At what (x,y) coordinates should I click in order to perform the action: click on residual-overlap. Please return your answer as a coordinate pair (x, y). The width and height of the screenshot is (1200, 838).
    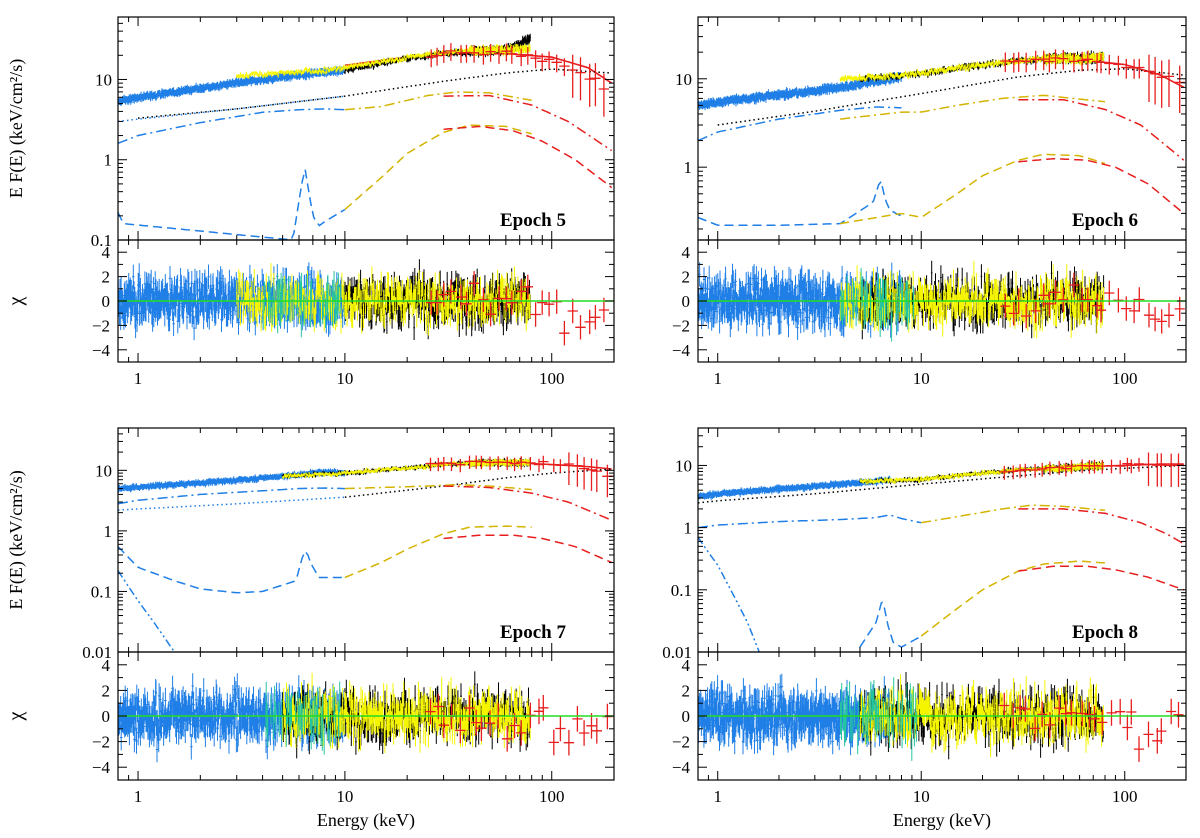
    Looking at the image, I should click on (303, 718).